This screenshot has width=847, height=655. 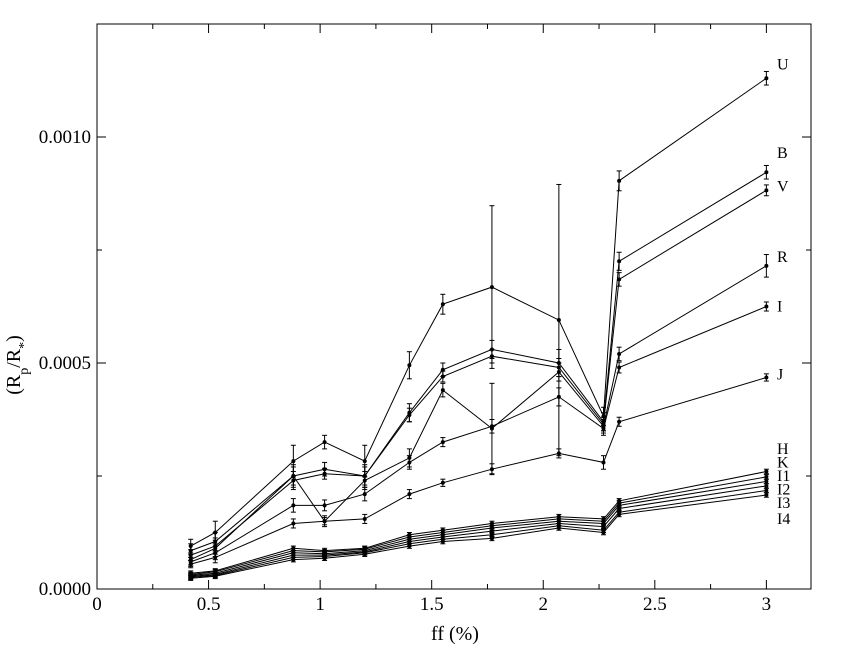 What do you see at coordinates (544, 604) in the screenshot?
I see `x-tick-label: 2` at bounding box center [544, 604].